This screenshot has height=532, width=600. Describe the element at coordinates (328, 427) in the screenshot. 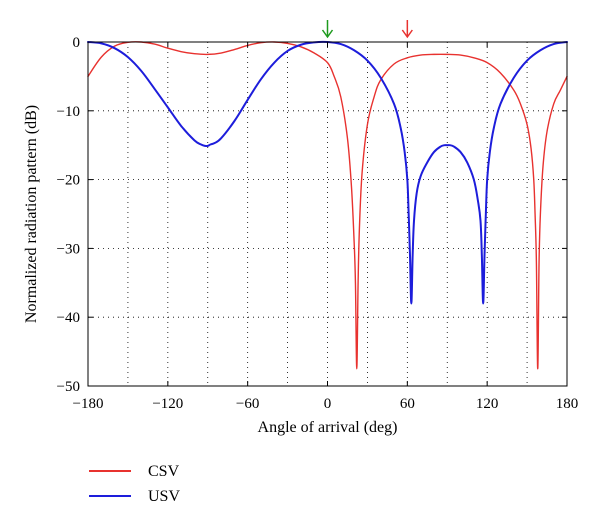

I see `x-axis-label: Angle of arrival (deg)` at that location.